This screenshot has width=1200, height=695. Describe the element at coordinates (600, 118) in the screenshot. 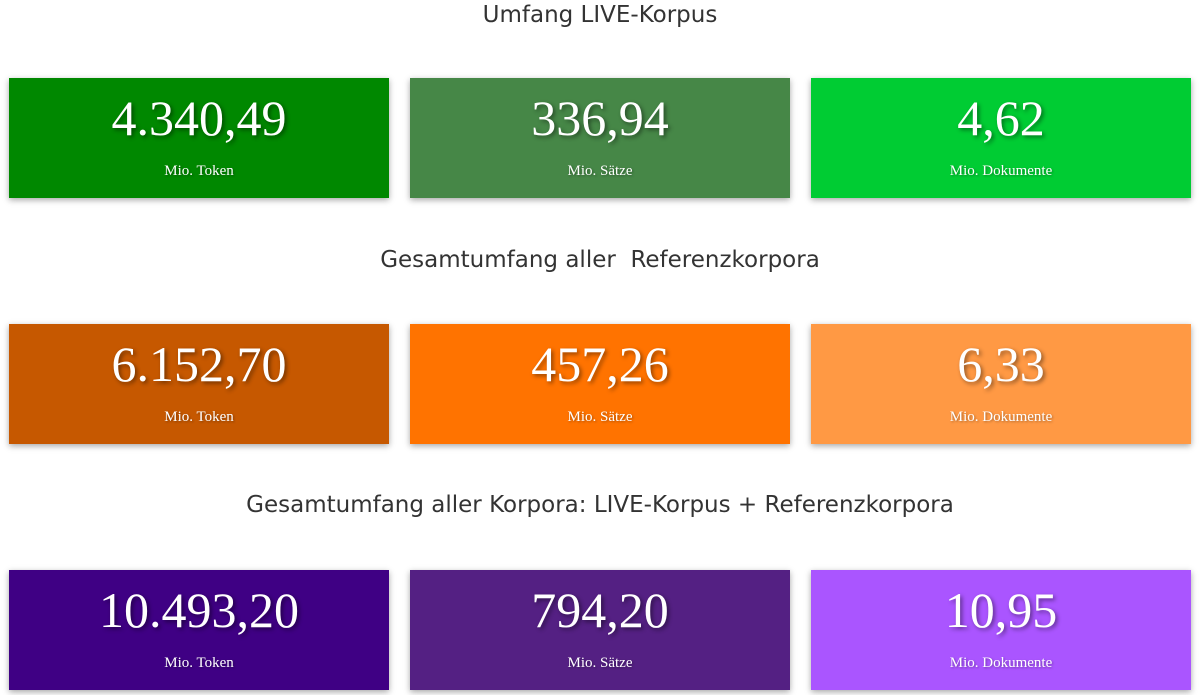

I see `stat-value: 336,94` at that location.